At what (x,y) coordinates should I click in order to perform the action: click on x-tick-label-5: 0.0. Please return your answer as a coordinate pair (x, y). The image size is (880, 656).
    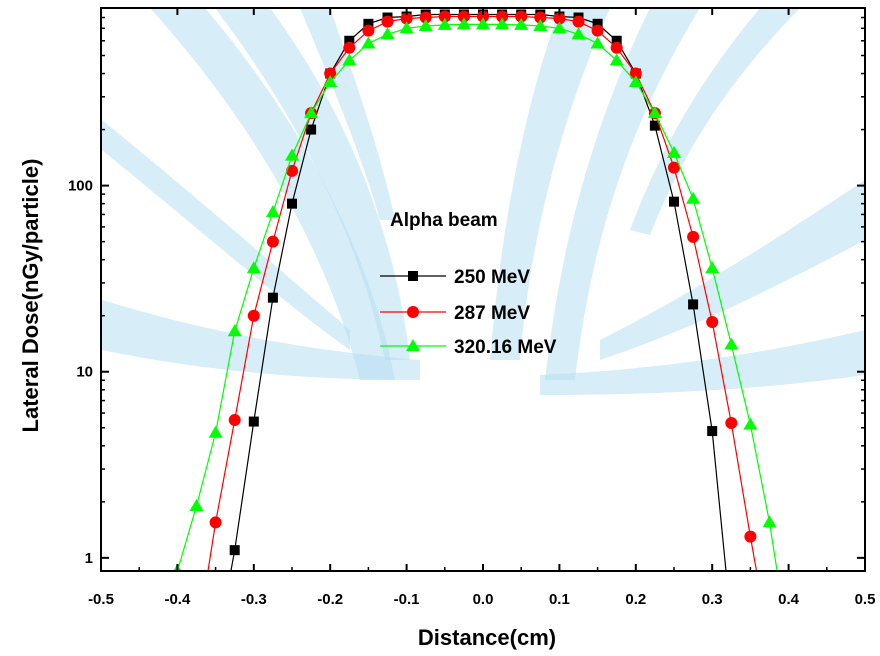
    Looking at the image, I should click on (483, 599).